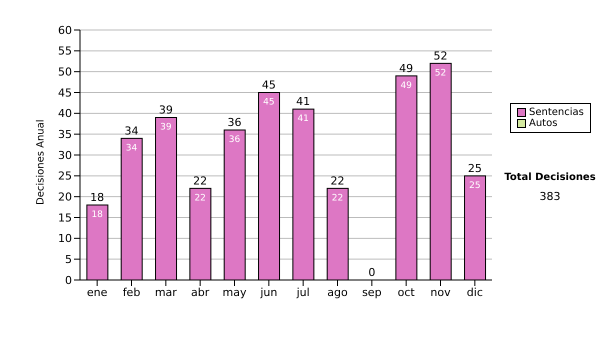 The image size is (600, 340). I want to click on data-label: 34, so click(132, 148).